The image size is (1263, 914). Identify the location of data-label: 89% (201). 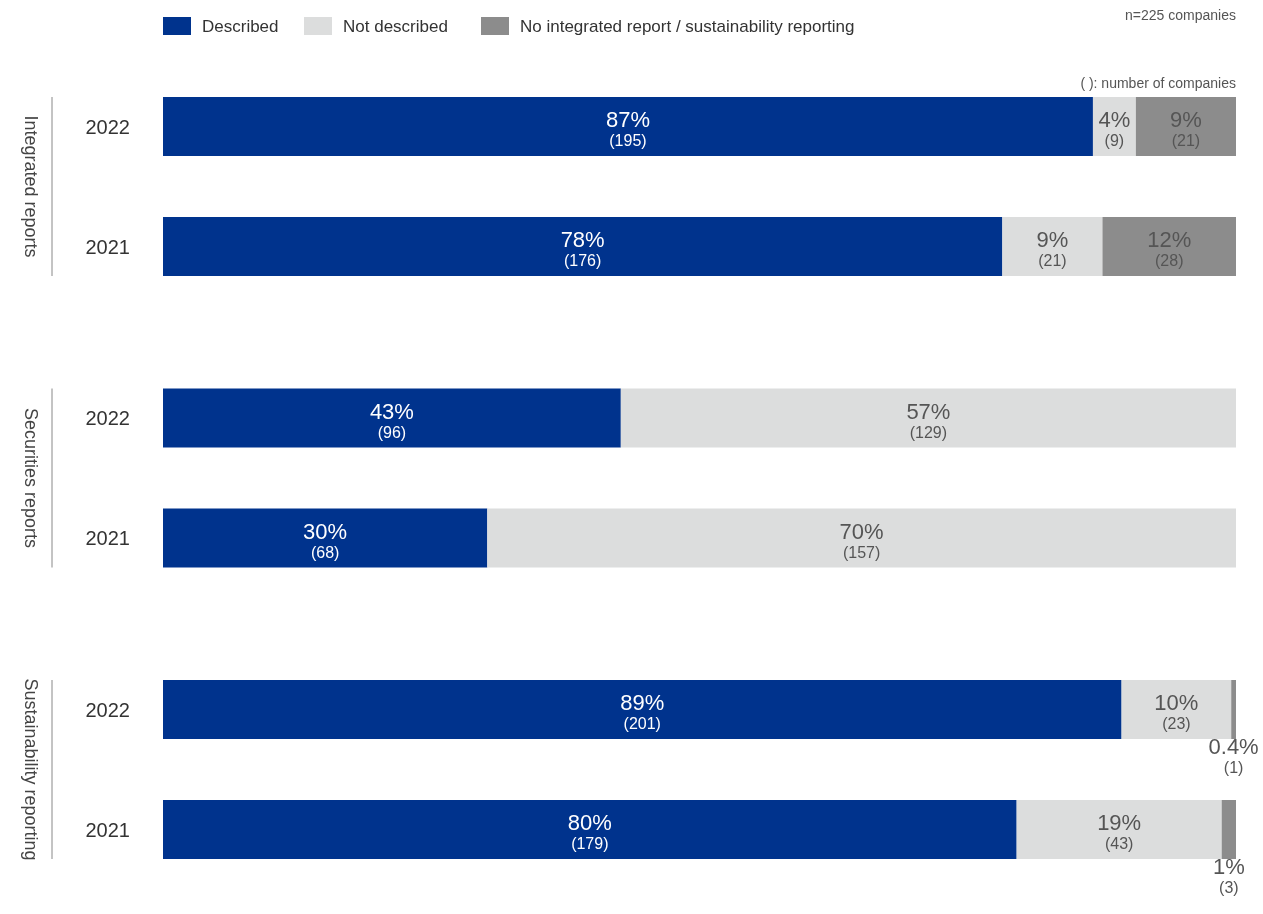
(642, 711).